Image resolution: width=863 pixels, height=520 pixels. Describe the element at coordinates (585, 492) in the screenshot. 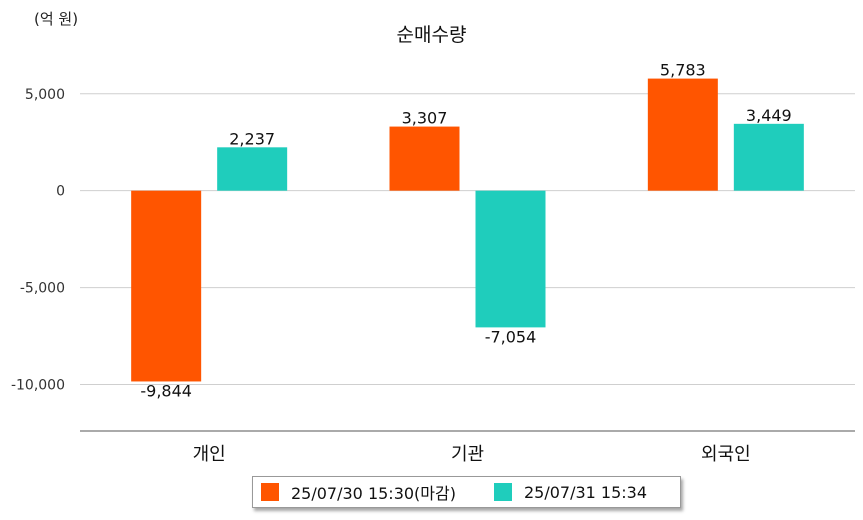

I see `legend-label-series-2: 25/07/31 15:34` at that location.